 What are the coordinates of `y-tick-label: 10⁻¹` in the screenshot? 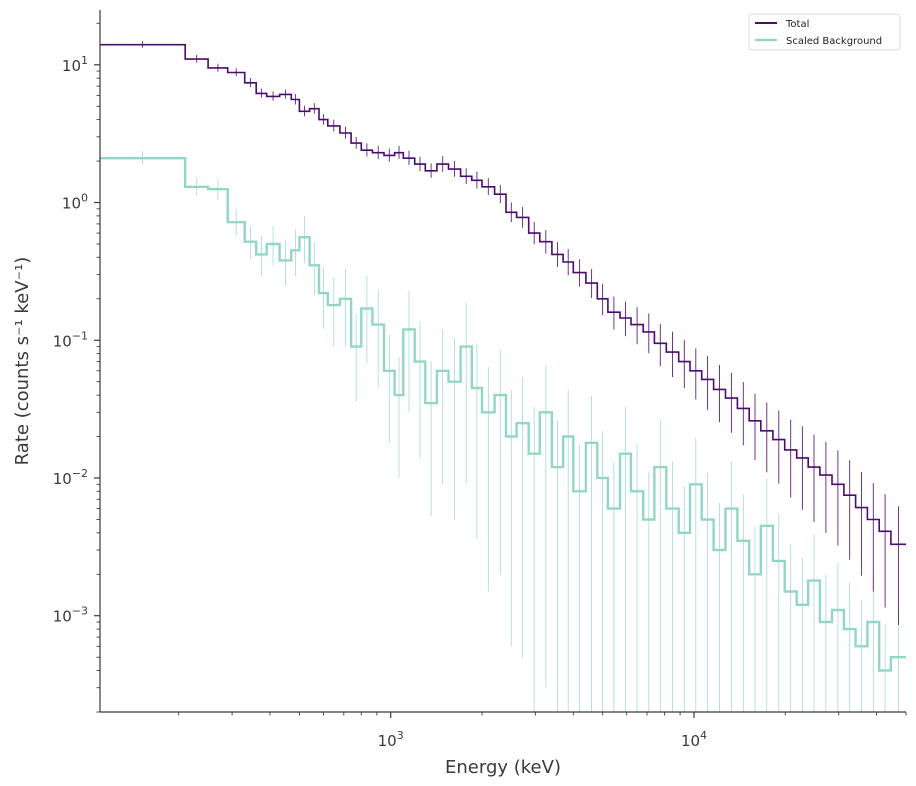 It's located at (70, 339).